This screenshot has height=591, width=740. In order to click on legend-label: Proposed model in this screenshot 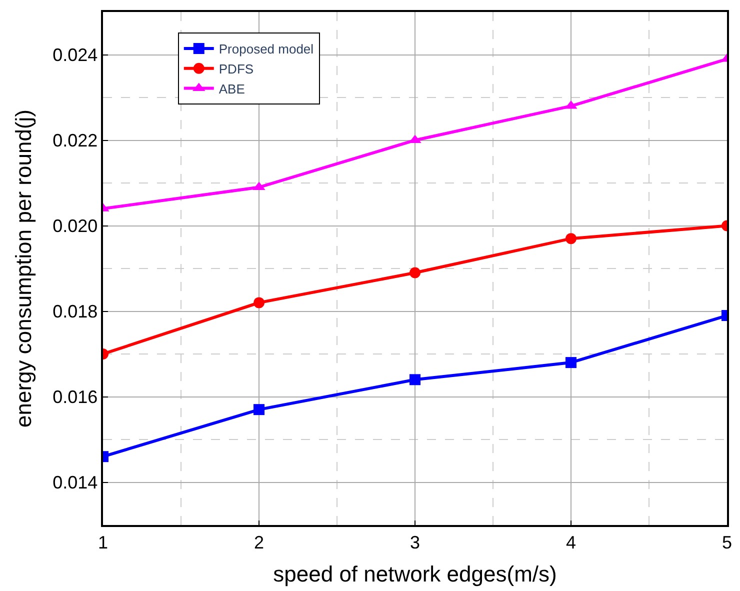, I will do `click(266, 49)`.